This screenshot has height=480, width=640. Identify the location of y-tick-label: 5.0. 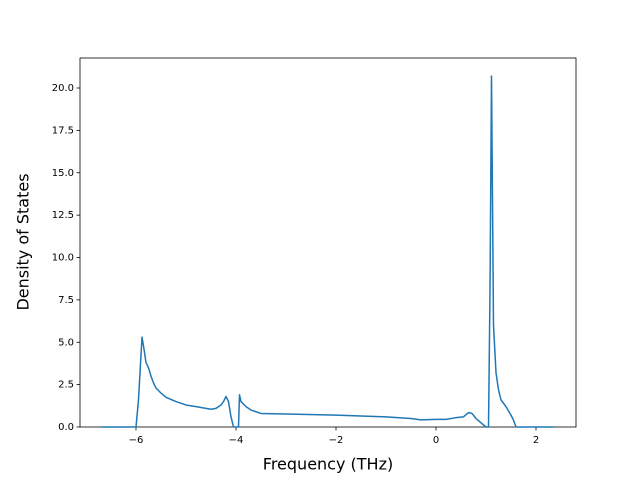
(66, 342).